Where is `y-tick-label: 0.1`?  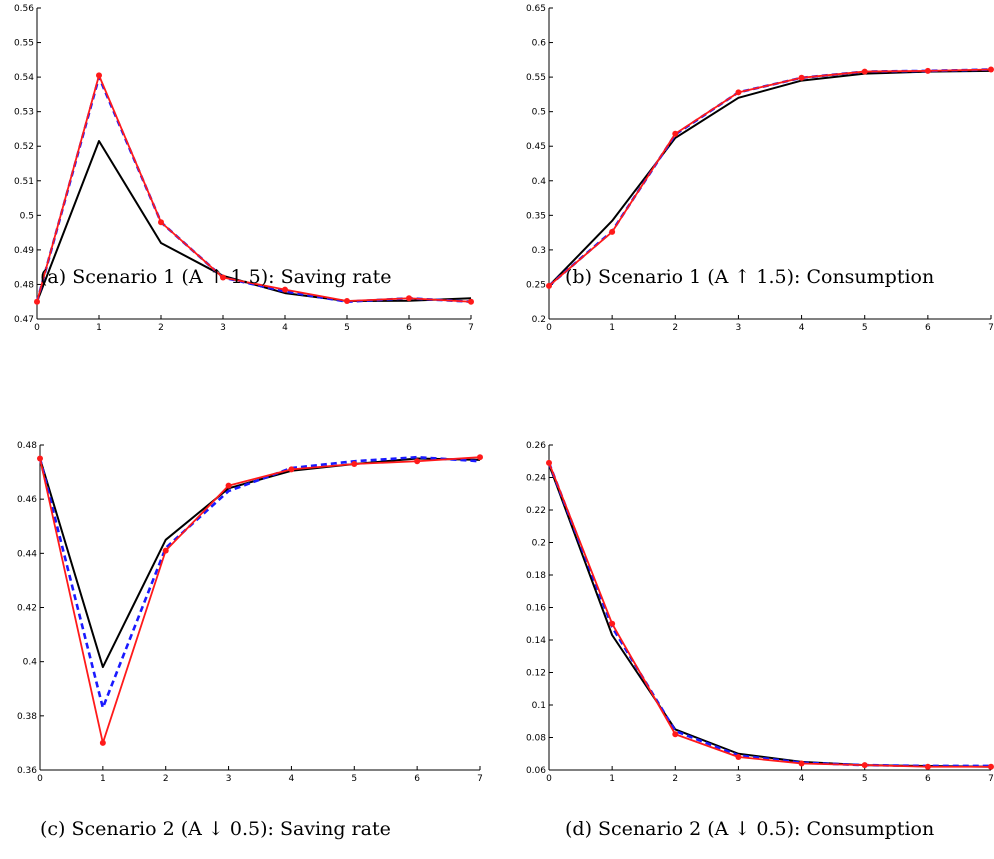
y-tick-label: 0.1 is located at coordinates (539, 706).